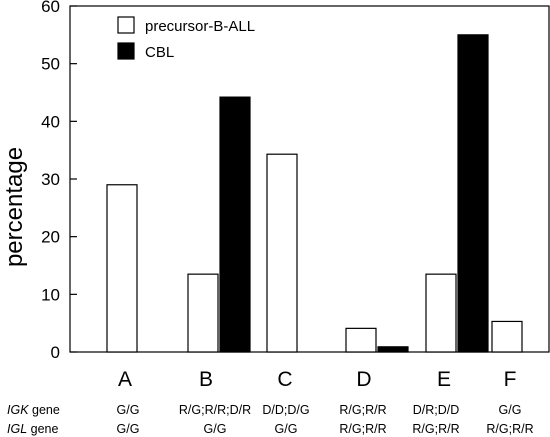 The height and width of the screenshot is (437, 550). I want to click on bar-a-precursor-b-all, so click(122, 268).